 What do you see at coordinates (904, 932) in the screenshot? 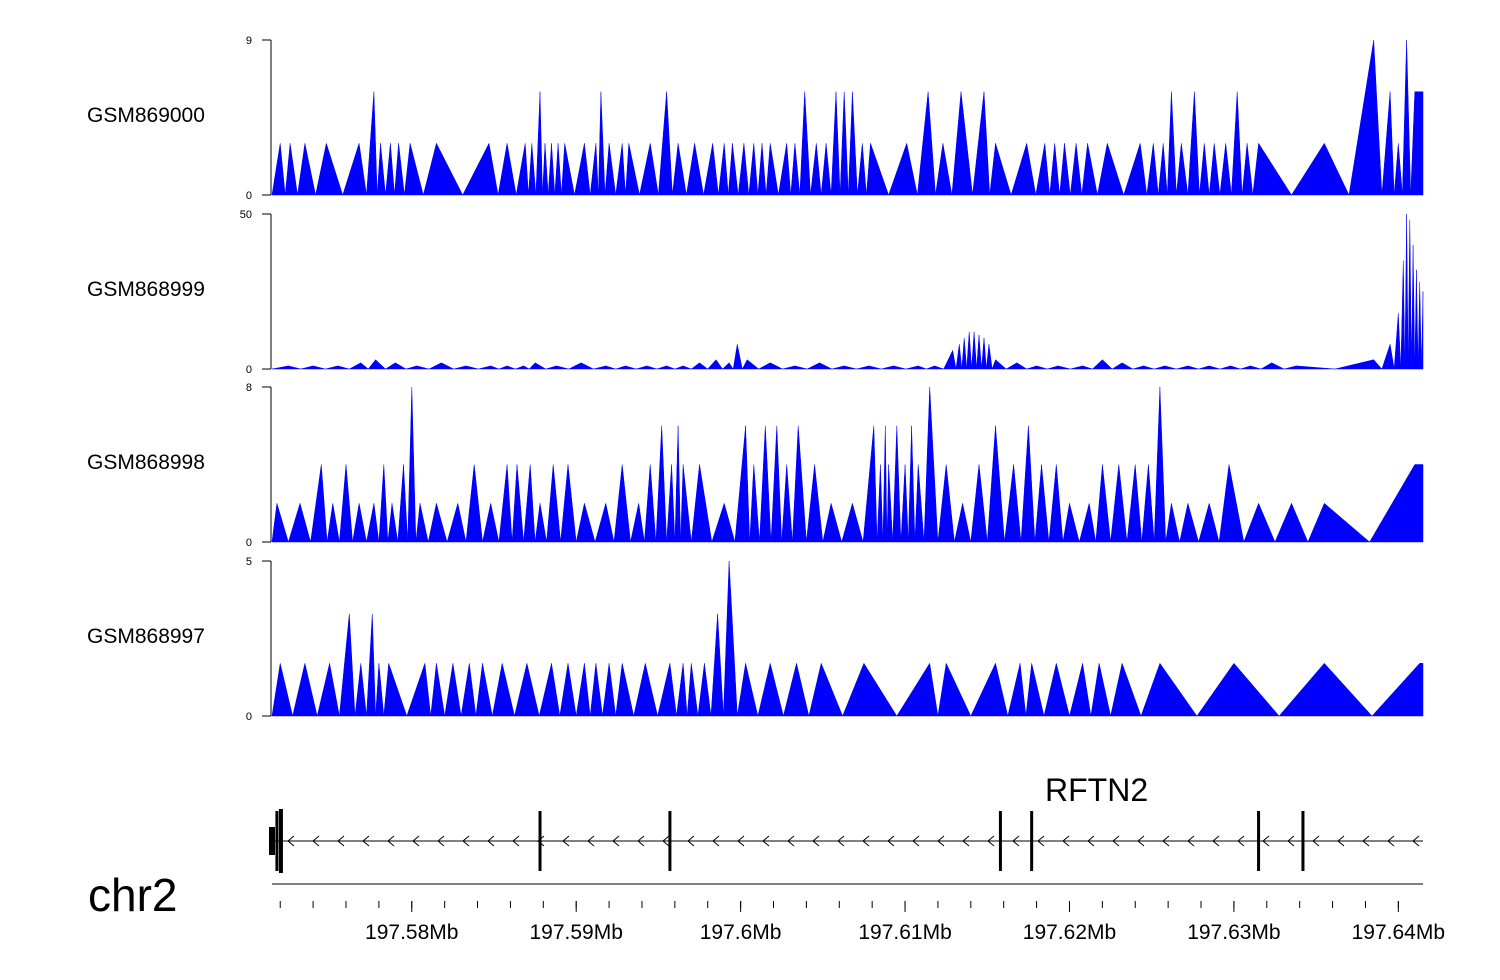
I see `x-tick-label: 197.61Mb` at bounding box center [904, 932].